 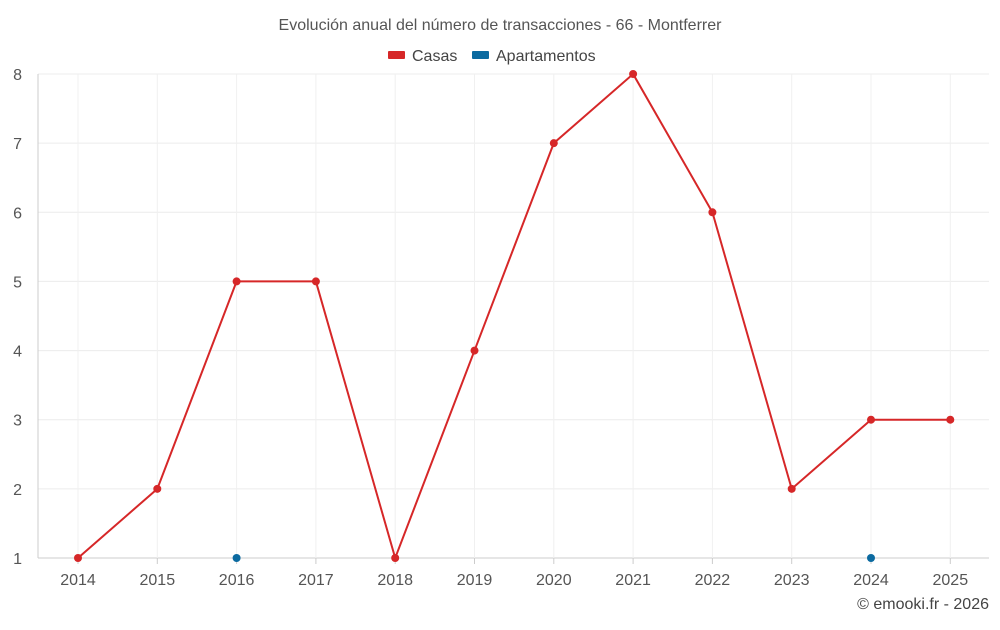 I want to click on x-tick-label: 2015, so click(x=158, y=580).